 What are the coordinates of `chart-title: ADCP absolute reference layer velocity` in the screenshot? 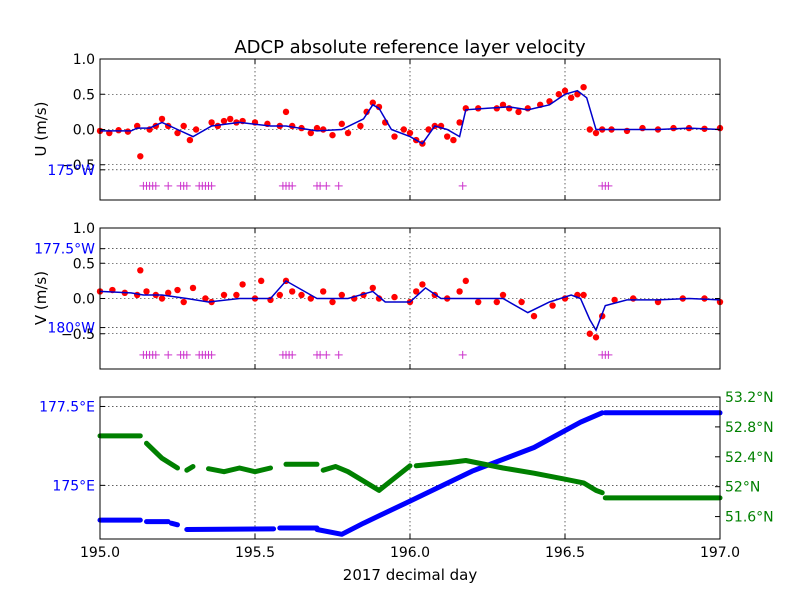 It's located at (410, 47).